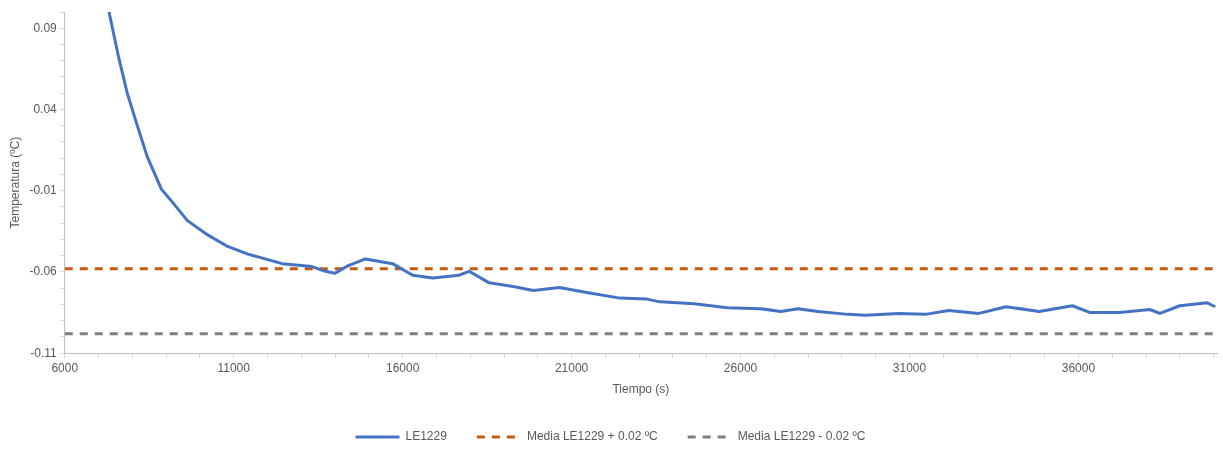  Describe the element at coordinates (45, 27) in the screenshot. I see `y-tick-label: 0.09` at that location.